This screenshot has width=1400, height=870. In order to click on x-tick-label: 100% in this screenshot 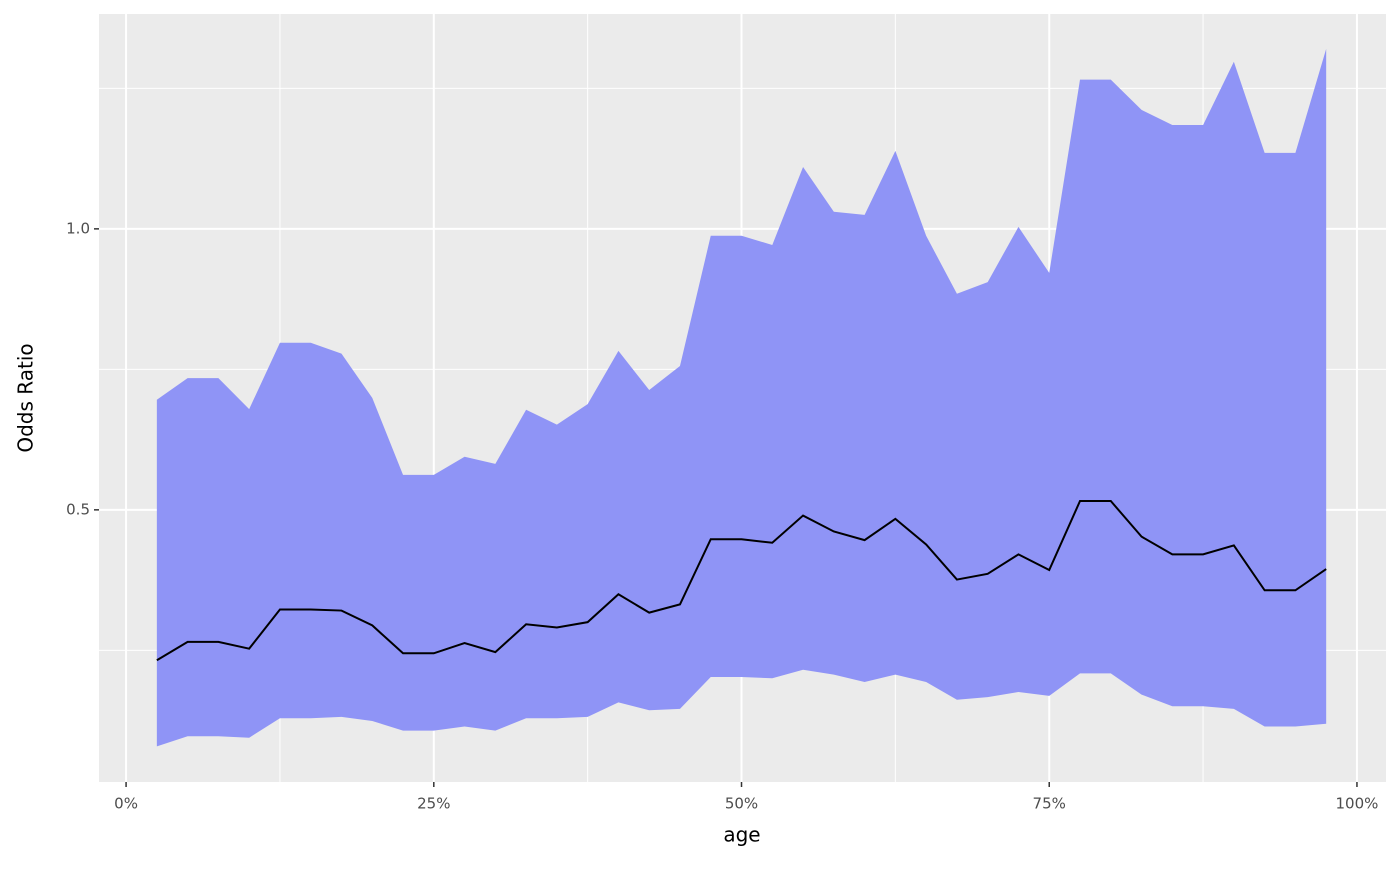, I will do `click(1357, 804)`.